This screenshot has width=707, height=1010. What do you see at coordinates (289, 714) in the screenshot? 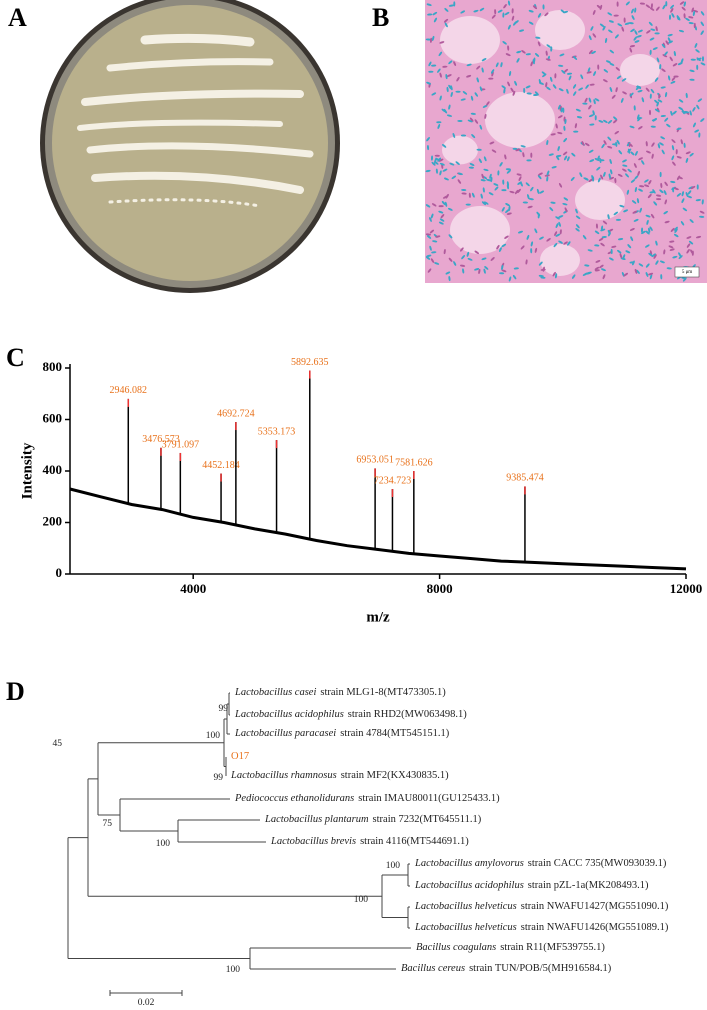
I see `species: Lactobacillus acidophilus` at bounding box center [289, 714].